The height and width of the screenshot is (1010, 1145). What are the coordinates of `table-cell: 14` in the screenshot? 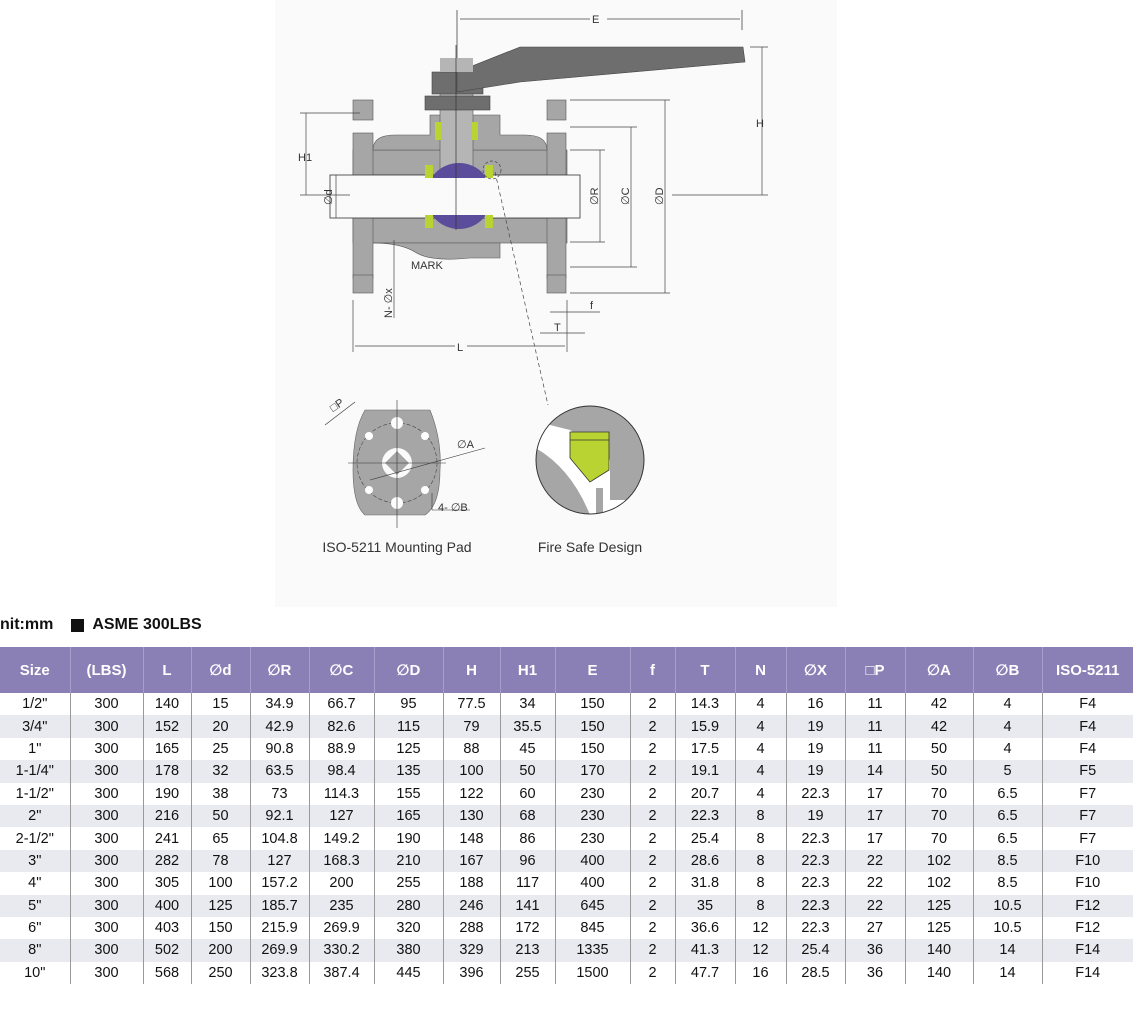 It's located at (1007, 973).